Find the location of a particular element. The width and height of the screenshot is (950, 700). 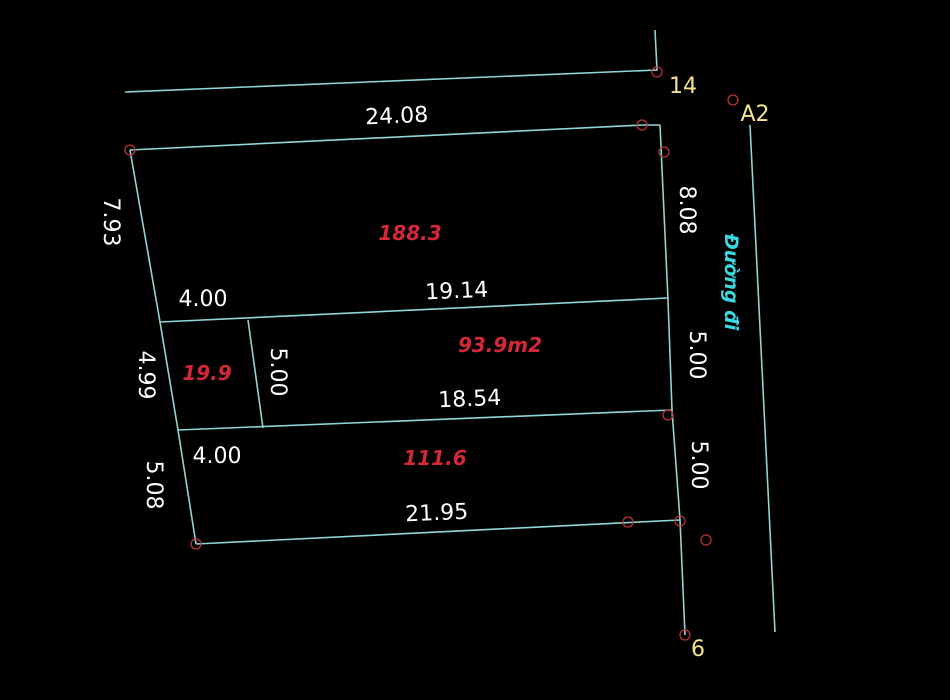

road-label: Đường đi is located at coordinates (731, 282).